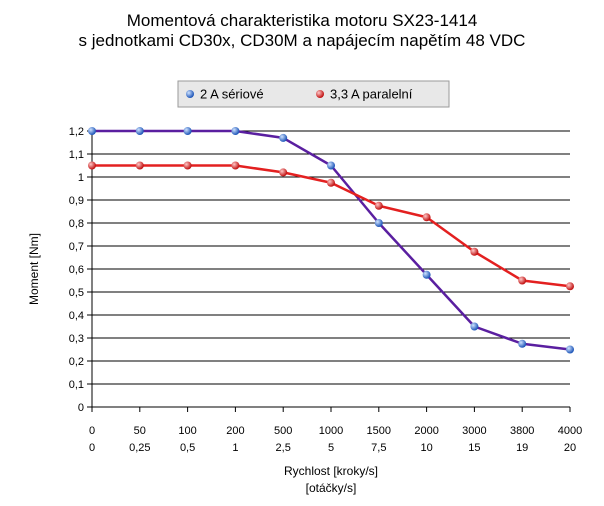 The height and width of the screenshot is (506, 604). I want to click on x-tick-label-secondary: 10, so click(426, 448).